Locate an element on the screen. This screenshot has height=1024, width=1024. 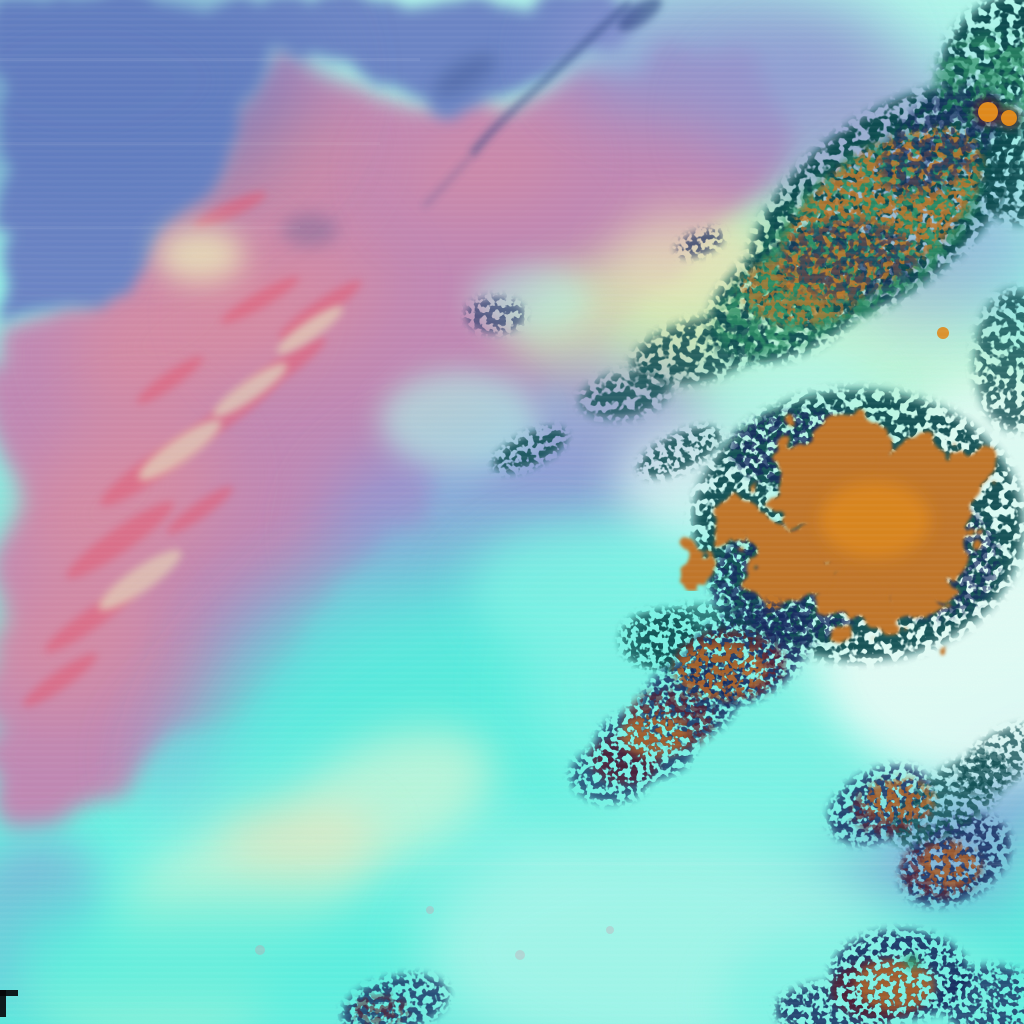
artifact-bar-v is located at coordinates (3, 1003).